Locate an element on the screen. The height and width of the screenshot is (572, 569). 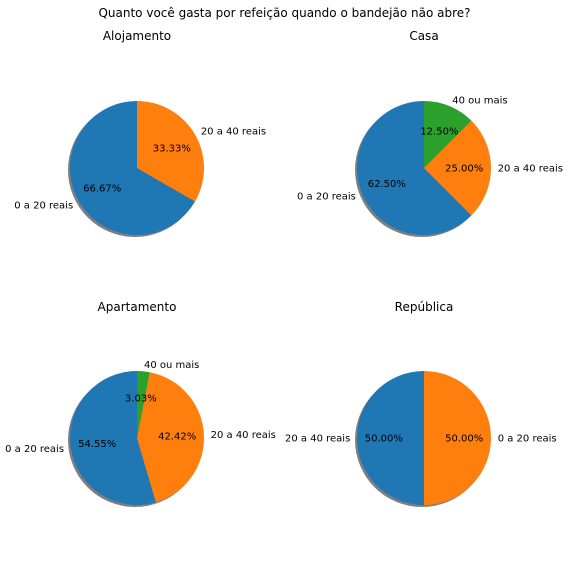
pie-slice-apartamento-20-a-40-reais is located at coordinates (170, 437).